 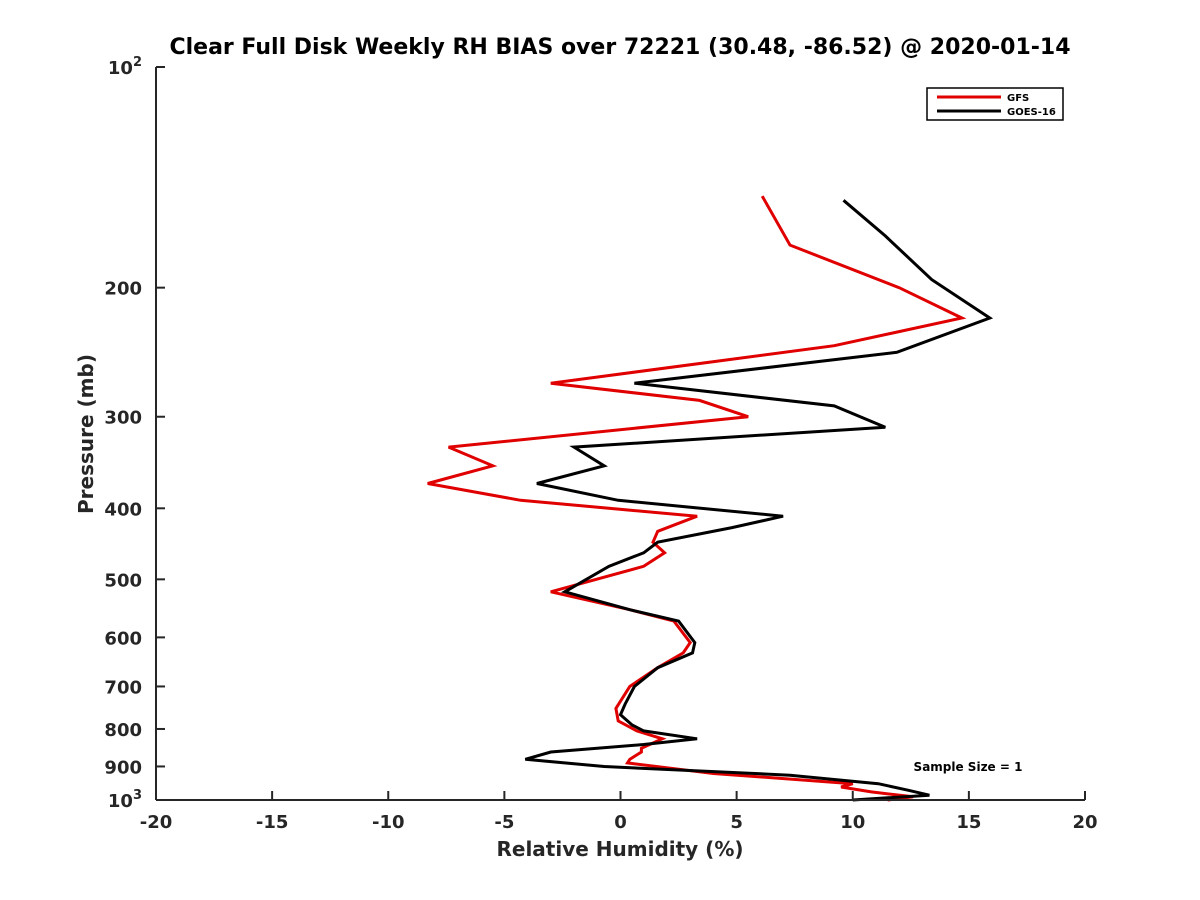 I want to click on y-tick-label: 200, so click(x=123, y=289).